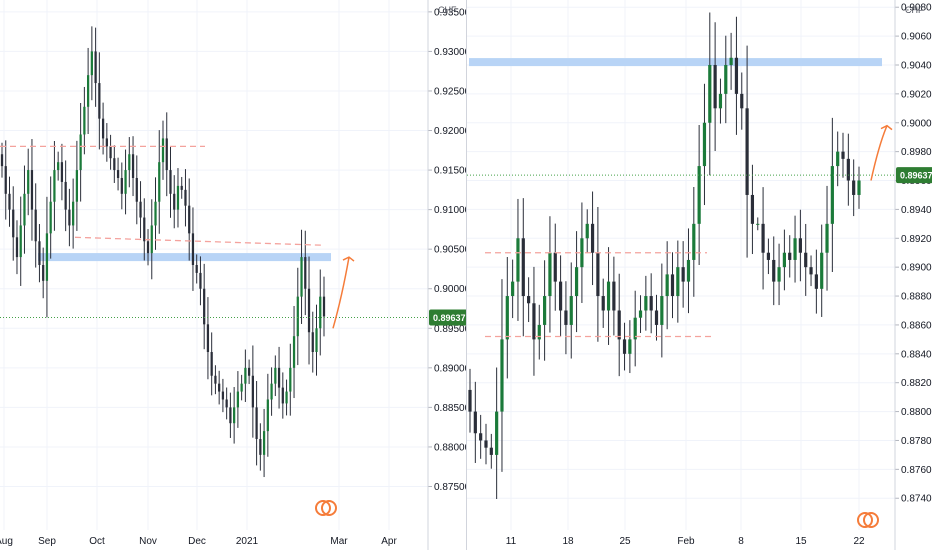 The image size is (932, 555). I want to click on time-axis-label: 15, so click(801, 541).